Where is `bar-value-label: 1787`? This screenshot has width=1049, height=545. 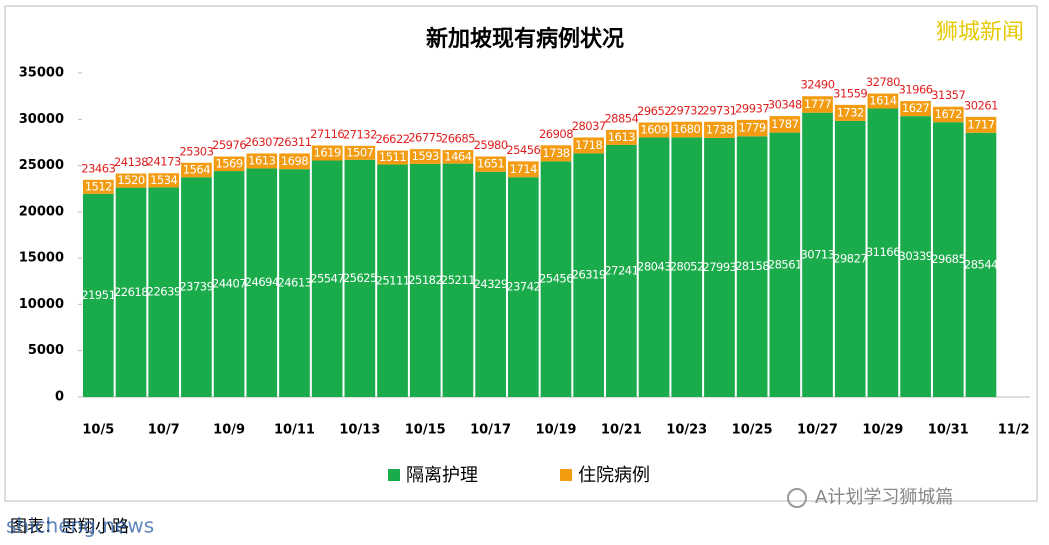
bar-value-label: 1787 is located at coordinates (784, 124).